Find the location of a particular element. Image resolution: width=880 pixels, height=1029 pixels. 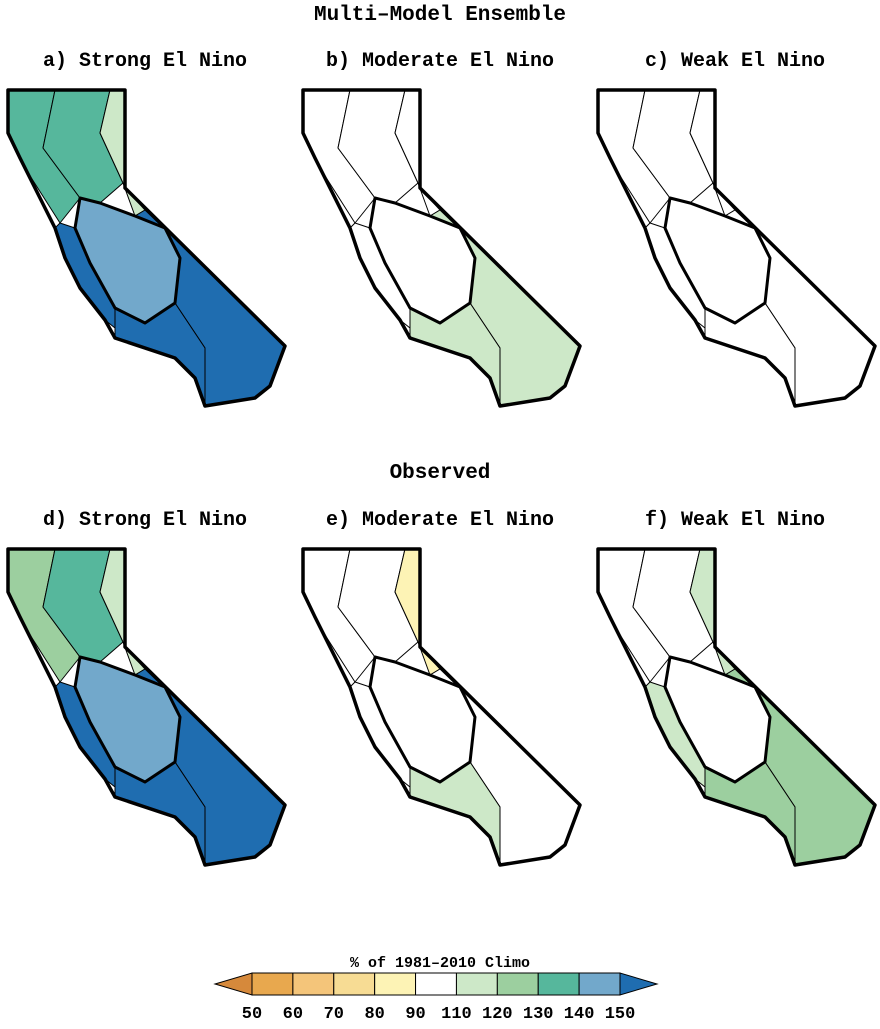

colorbar-tick-label: 50 is located at coordinates (252, 1014).